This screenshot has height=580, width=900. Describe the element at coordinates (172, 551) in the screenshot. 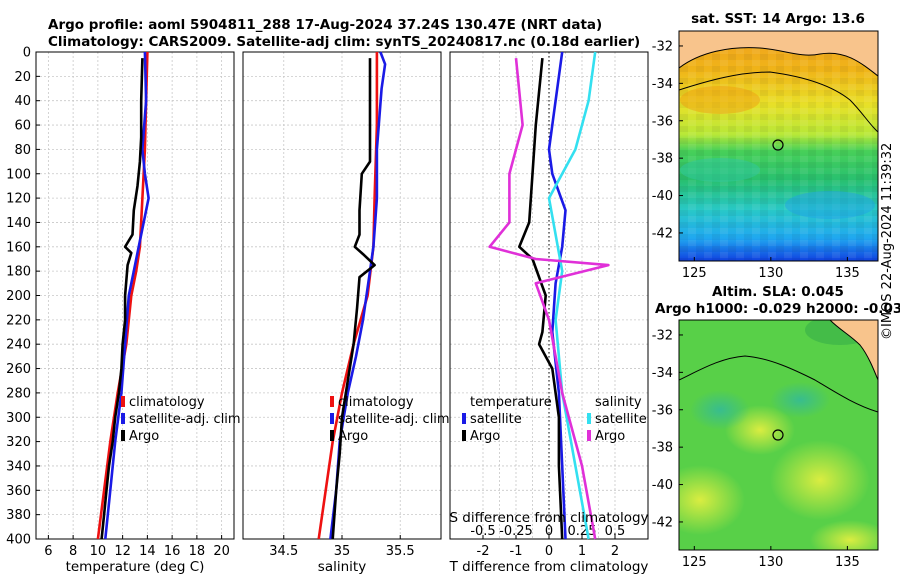

I see `x-tick-label: 16` at that location.